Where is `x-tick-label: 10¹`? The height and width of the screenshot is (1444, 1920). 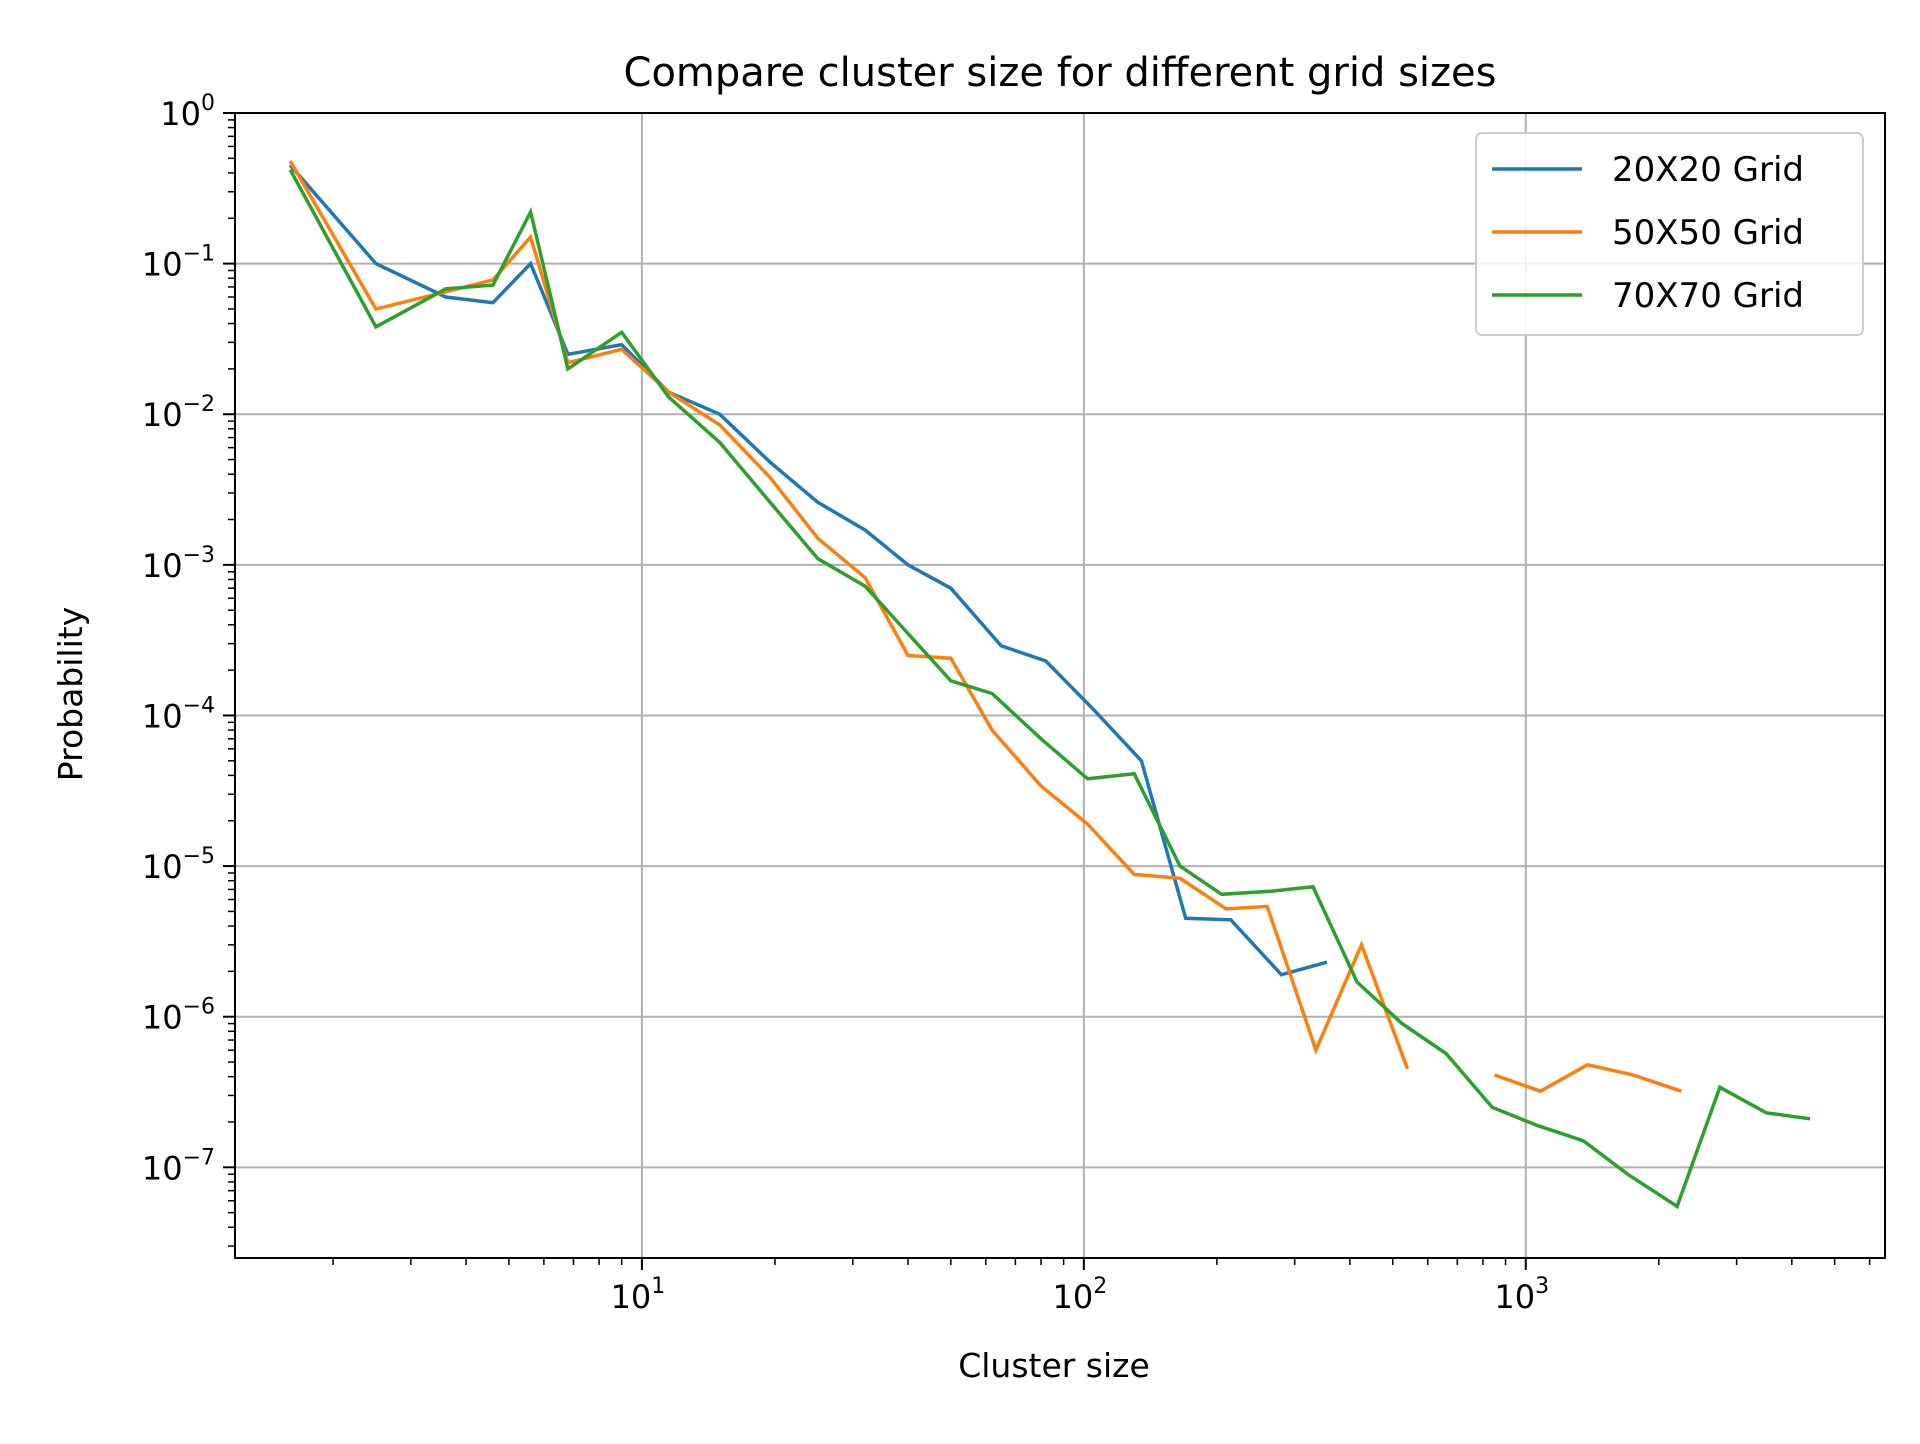
x-tick-label: 10¹ is located at coordinates (638, 1295).